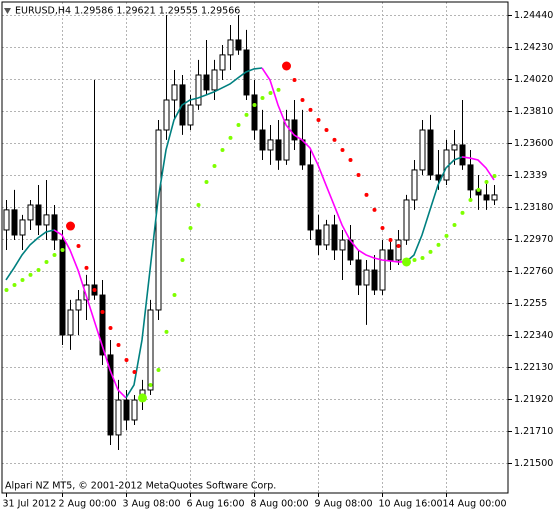 This screenshot has width=560, height=515. Describe the element at coordinates (533, 367) in the screenshot. I see `y-tick-label: 1.22130` at that location.